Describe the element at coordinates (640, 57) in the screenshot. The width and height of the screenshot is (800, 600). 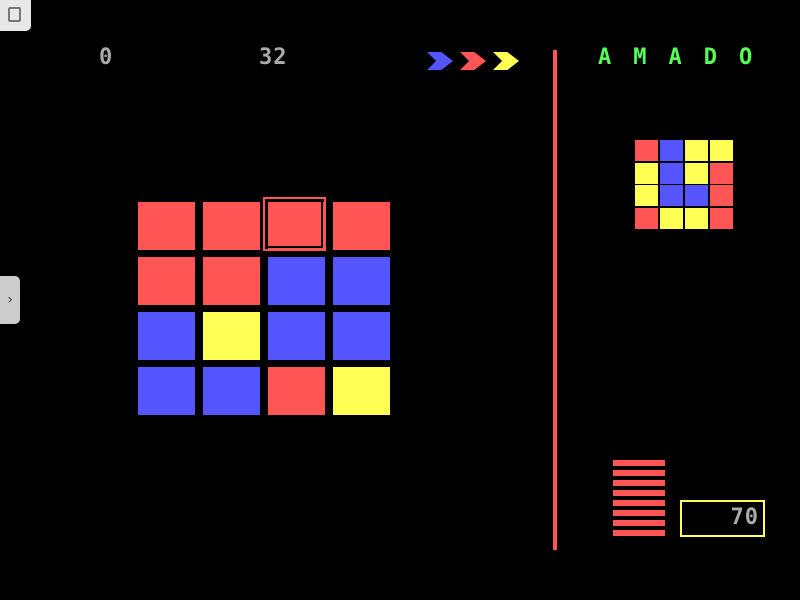
I see `title-letter: M` at that location.